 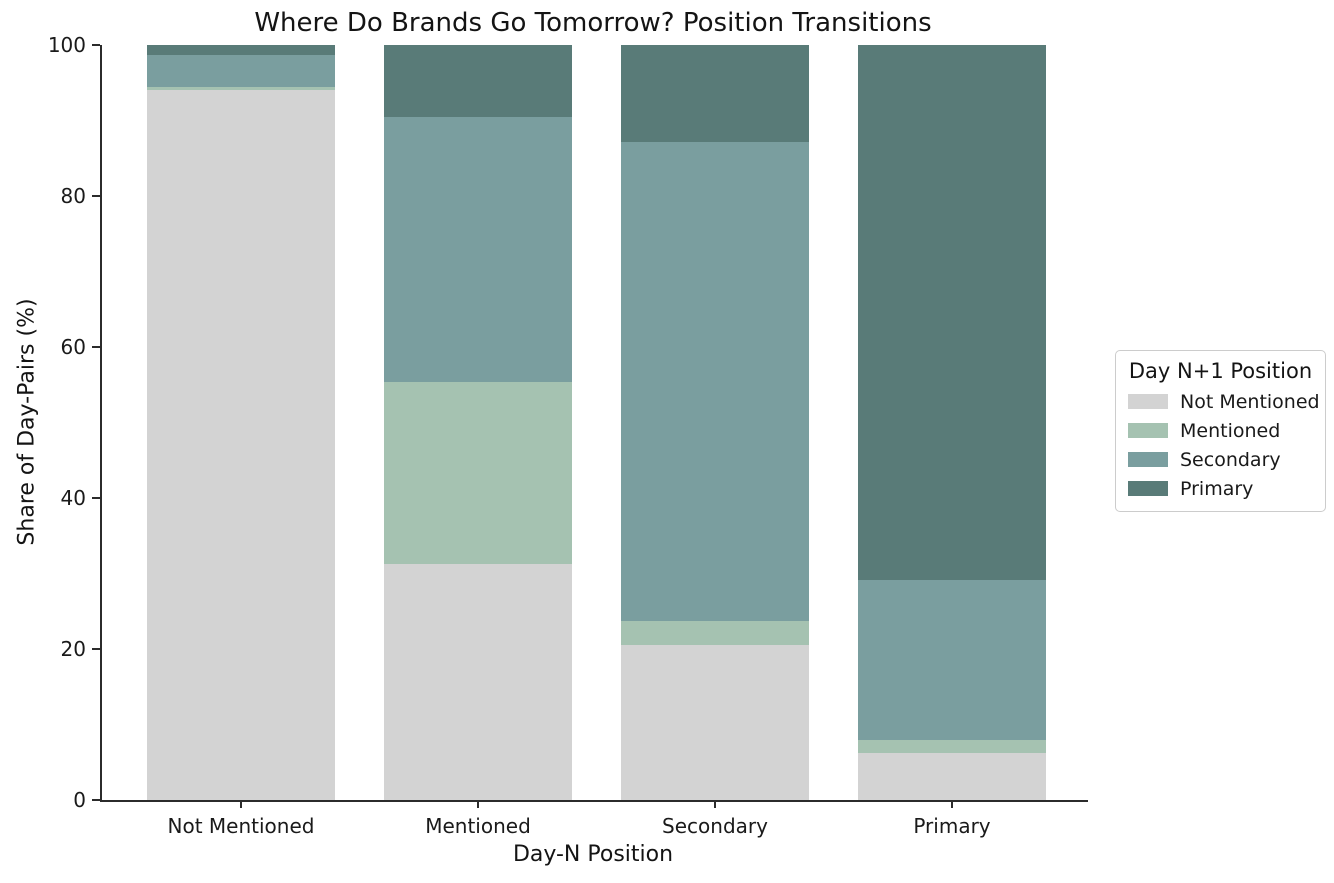 I want to click on x-tick-label-not-mentioned: Not Mentioned, so click(x=241, y=826).